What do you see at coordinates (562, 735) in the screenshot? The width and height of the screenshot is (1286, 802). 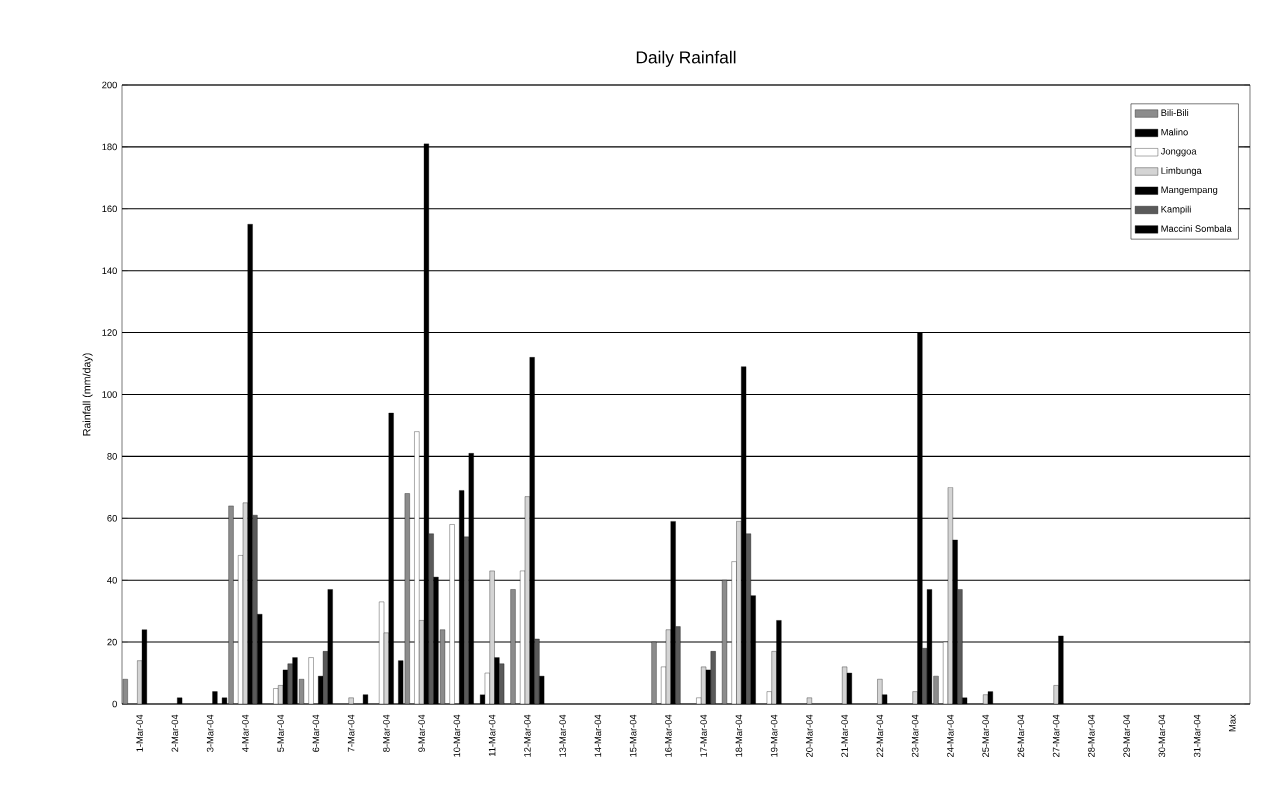 I see `x-tick-label: 13-Mar-04` at bounding box center [562, 735].